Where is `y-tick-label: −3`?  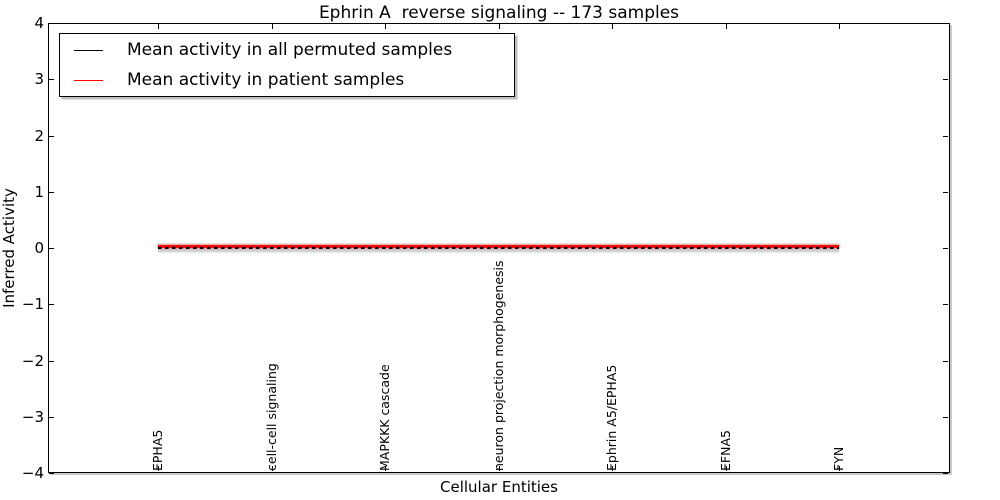
y-tick-label: −3 is located at coordinates (32, 416).